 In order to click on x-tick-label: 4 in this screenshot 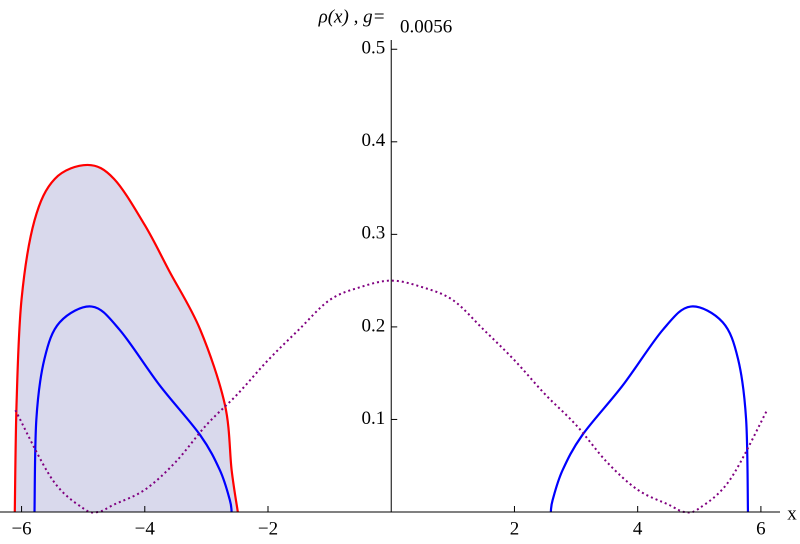, I will do `click(638, 528)`.